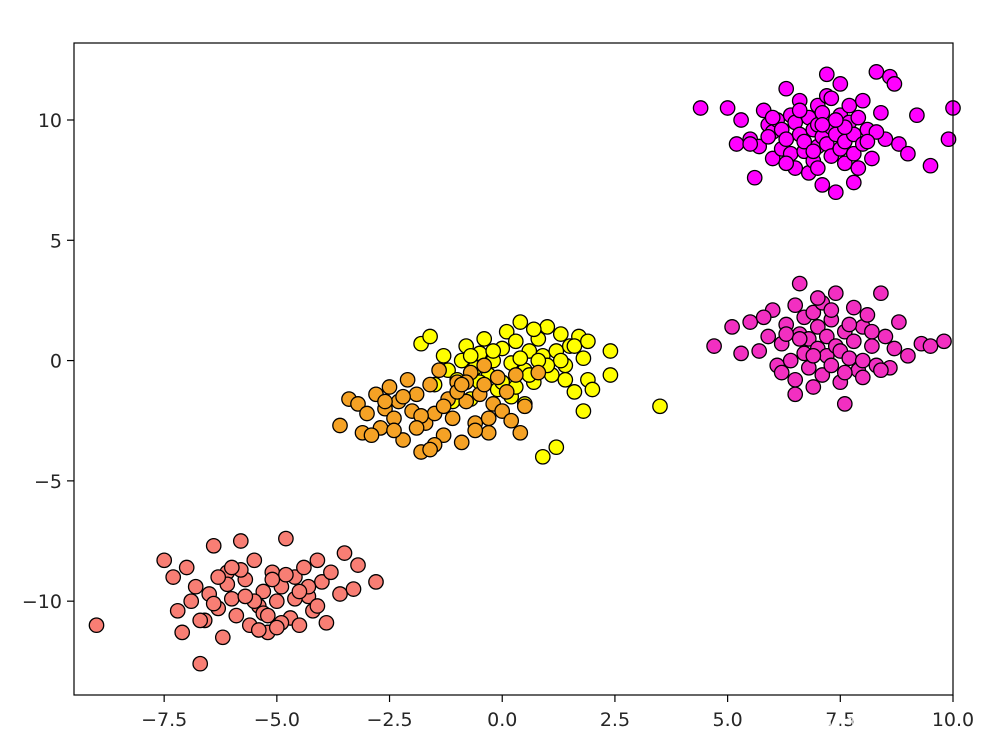  Describe the element at coordinates (866, 726) in the screenshot. I see `watermark-text: 软件测试培训` at that location.